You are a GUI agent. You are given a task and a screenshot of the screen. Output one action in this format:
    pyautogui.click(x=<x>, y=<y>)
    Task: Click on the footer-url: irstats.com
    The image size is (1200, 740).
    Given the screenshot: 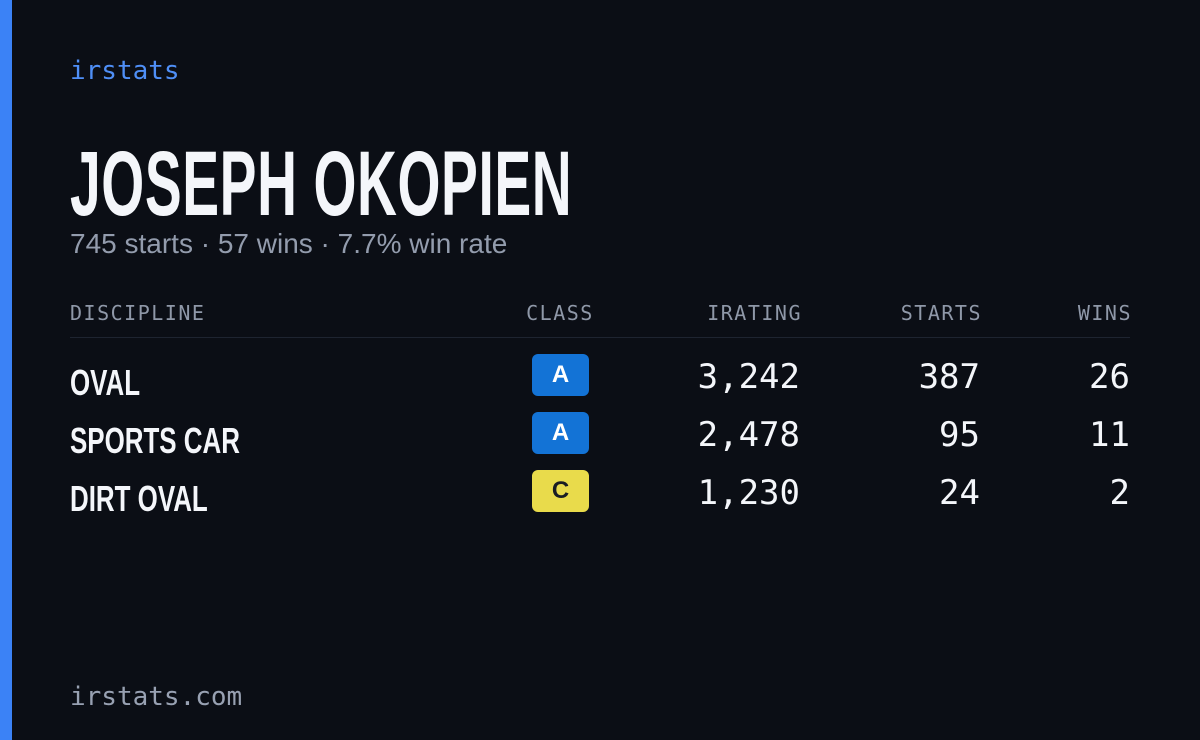 What is the action you would take?
    pyautogui.click(x=156, y=697)
    